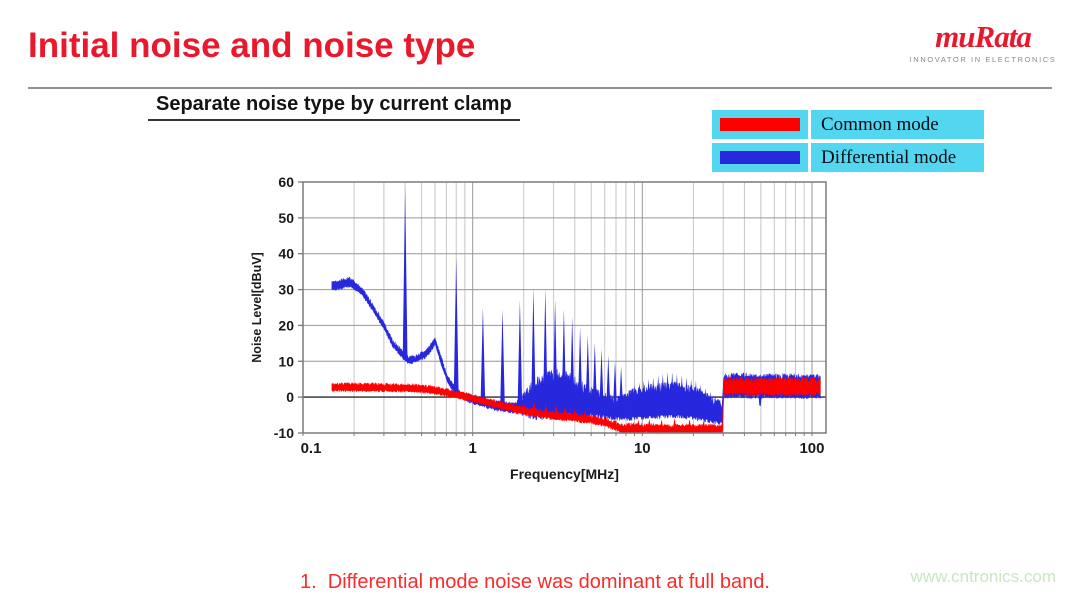 Image resolution: width=1080 pixels, height=597 pixels. I want to click on differential-mode-color-swatch, so click(760, 157).